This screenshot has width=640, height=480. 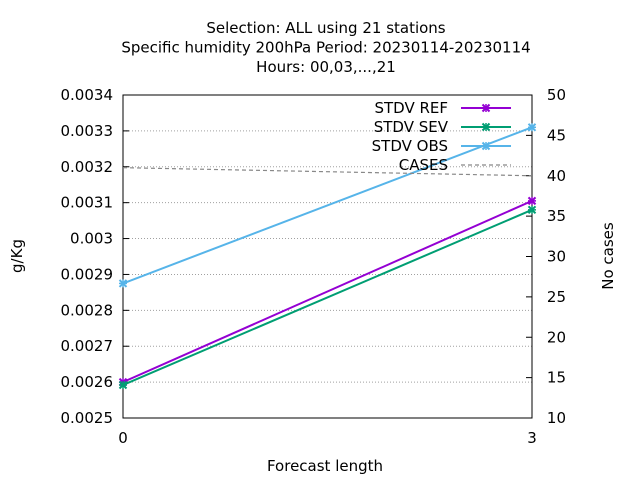 I want to click on data-point-stdv-ref, so click(x=532, y=201).